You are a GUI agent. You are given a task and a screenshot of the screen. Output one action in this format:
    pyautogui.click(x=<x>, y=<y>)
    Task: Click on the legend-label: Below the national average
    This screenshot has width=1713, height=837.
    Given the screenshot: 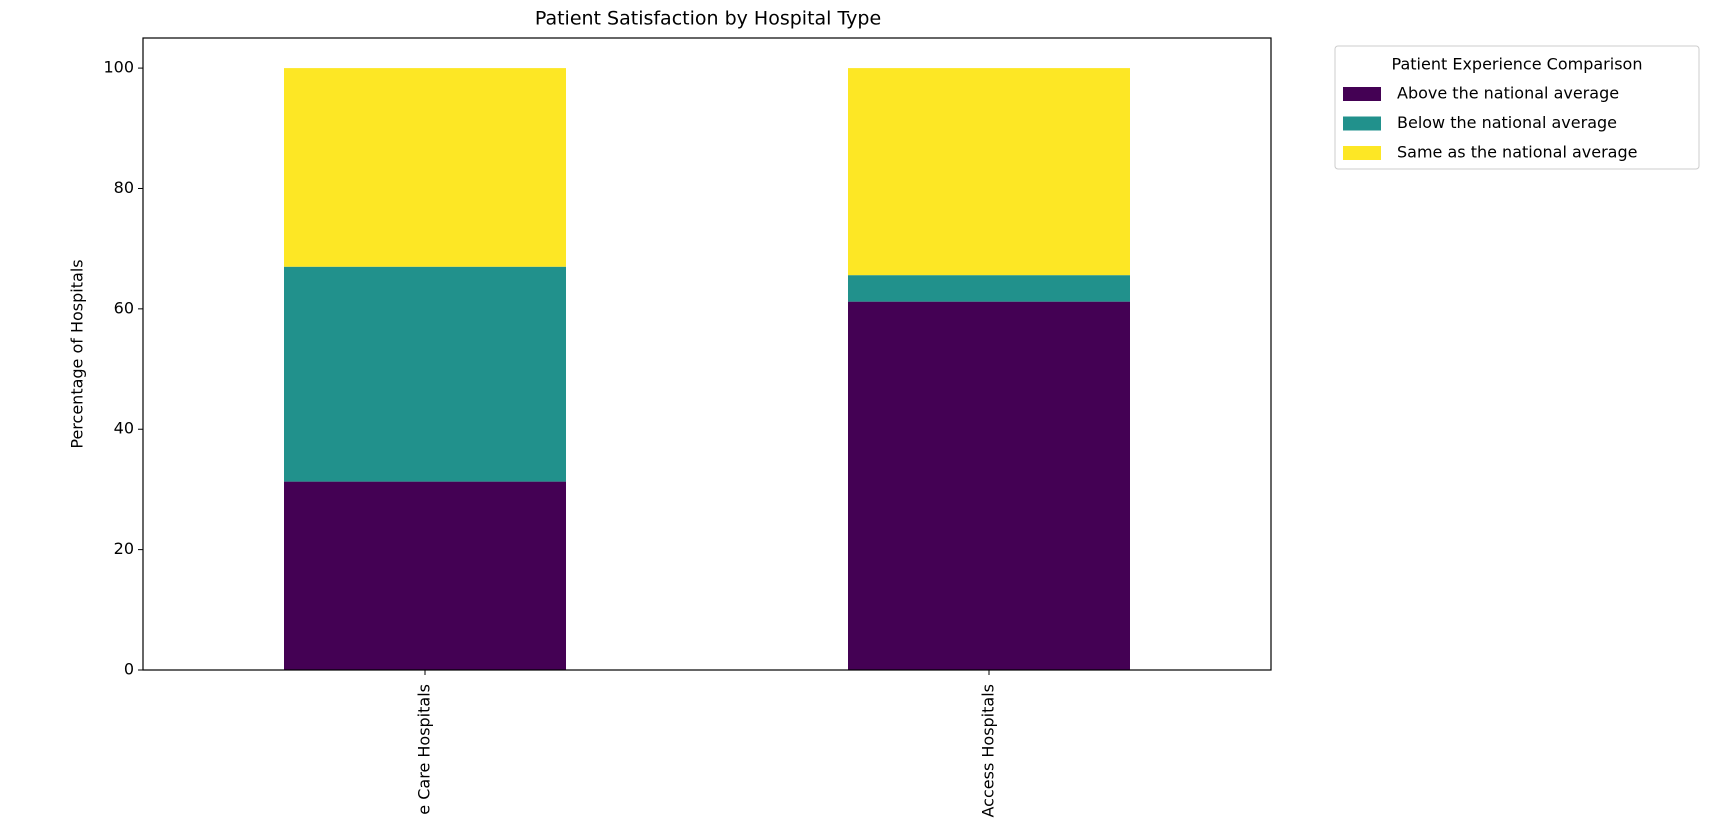 What is the action you would take?
    pyautogui.click(x=1507, y=122)
    